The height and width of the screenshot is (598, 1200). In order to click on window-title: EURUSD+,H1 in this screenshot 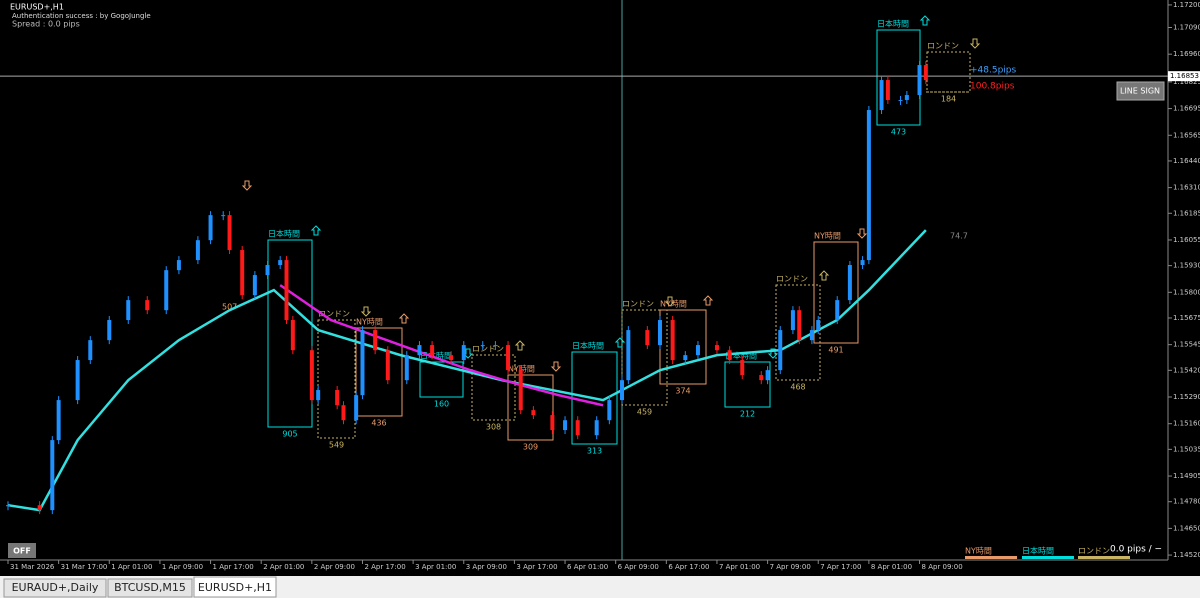, I will do `click(37, 7)`.